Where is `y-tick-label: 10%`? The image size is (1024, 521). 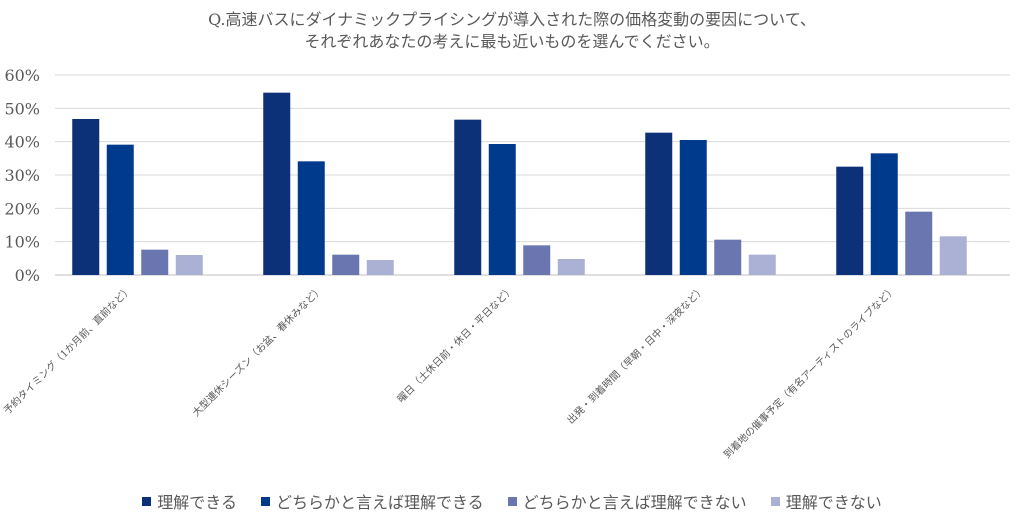
y-tick-label: 10% is located at coordinates (22, 242).